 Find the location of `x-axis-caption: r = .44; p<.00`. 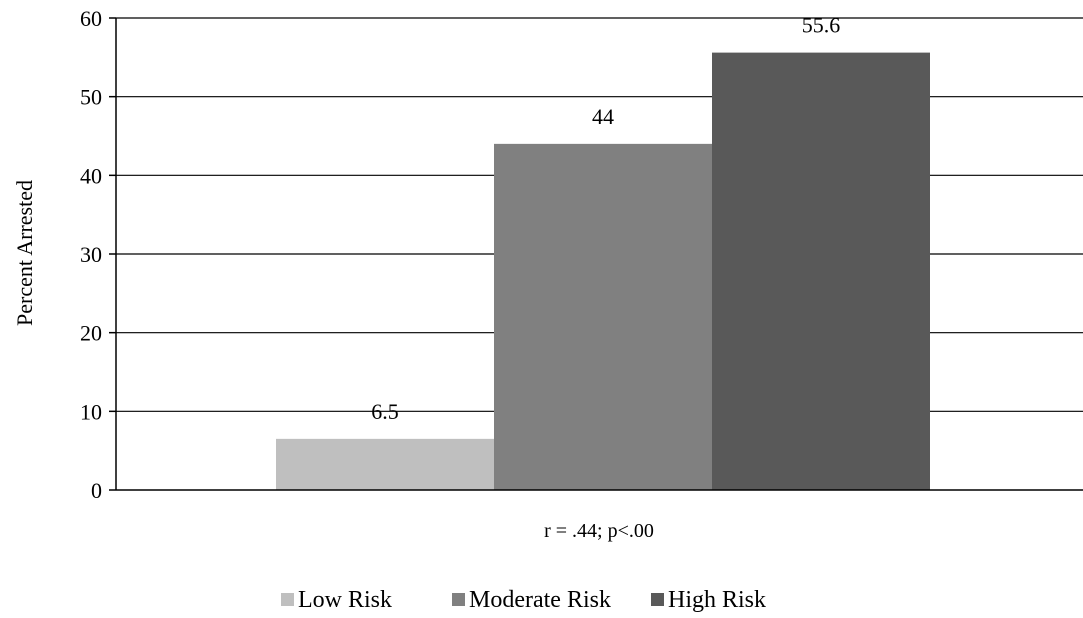

x-axis-caption: r = .44; p<.00 is located at coordinates (599, 531).